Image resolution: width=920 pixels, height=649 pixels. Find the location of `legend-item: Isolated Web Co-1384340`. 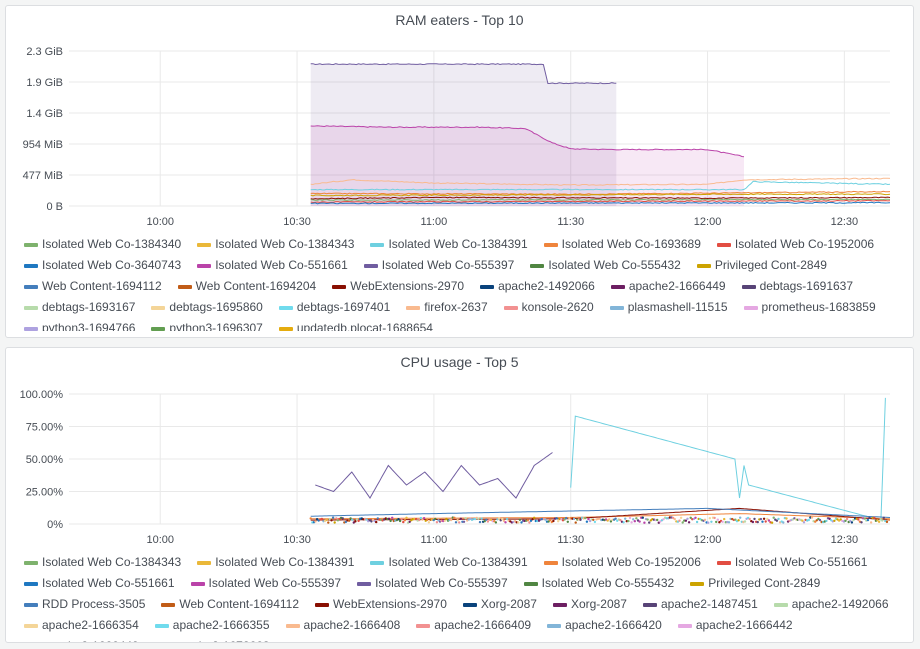

legend-item: Isolated Web Co-1384340 is located at coordinates (102, 244).